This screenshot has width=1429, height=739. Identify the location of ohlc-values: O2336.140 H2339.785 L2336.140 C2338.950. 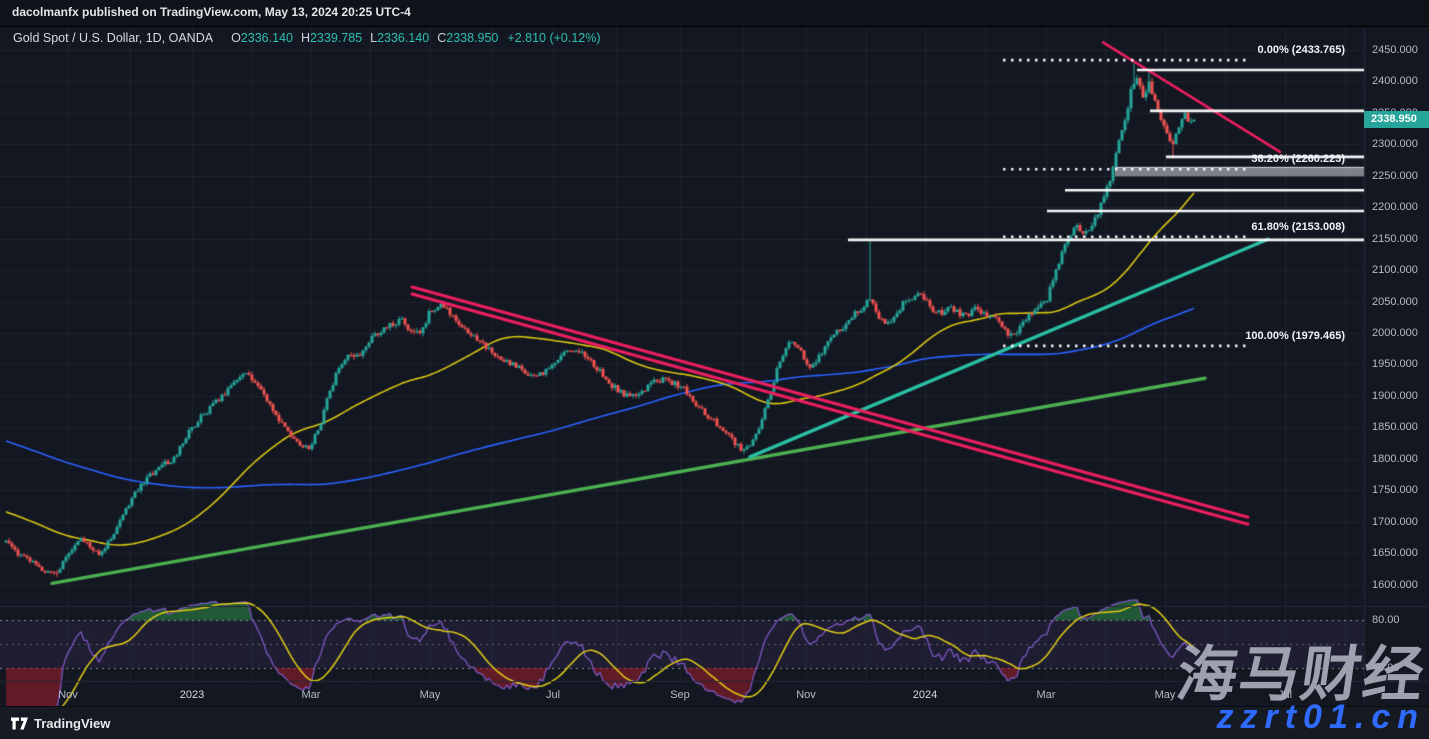
(360, 38).